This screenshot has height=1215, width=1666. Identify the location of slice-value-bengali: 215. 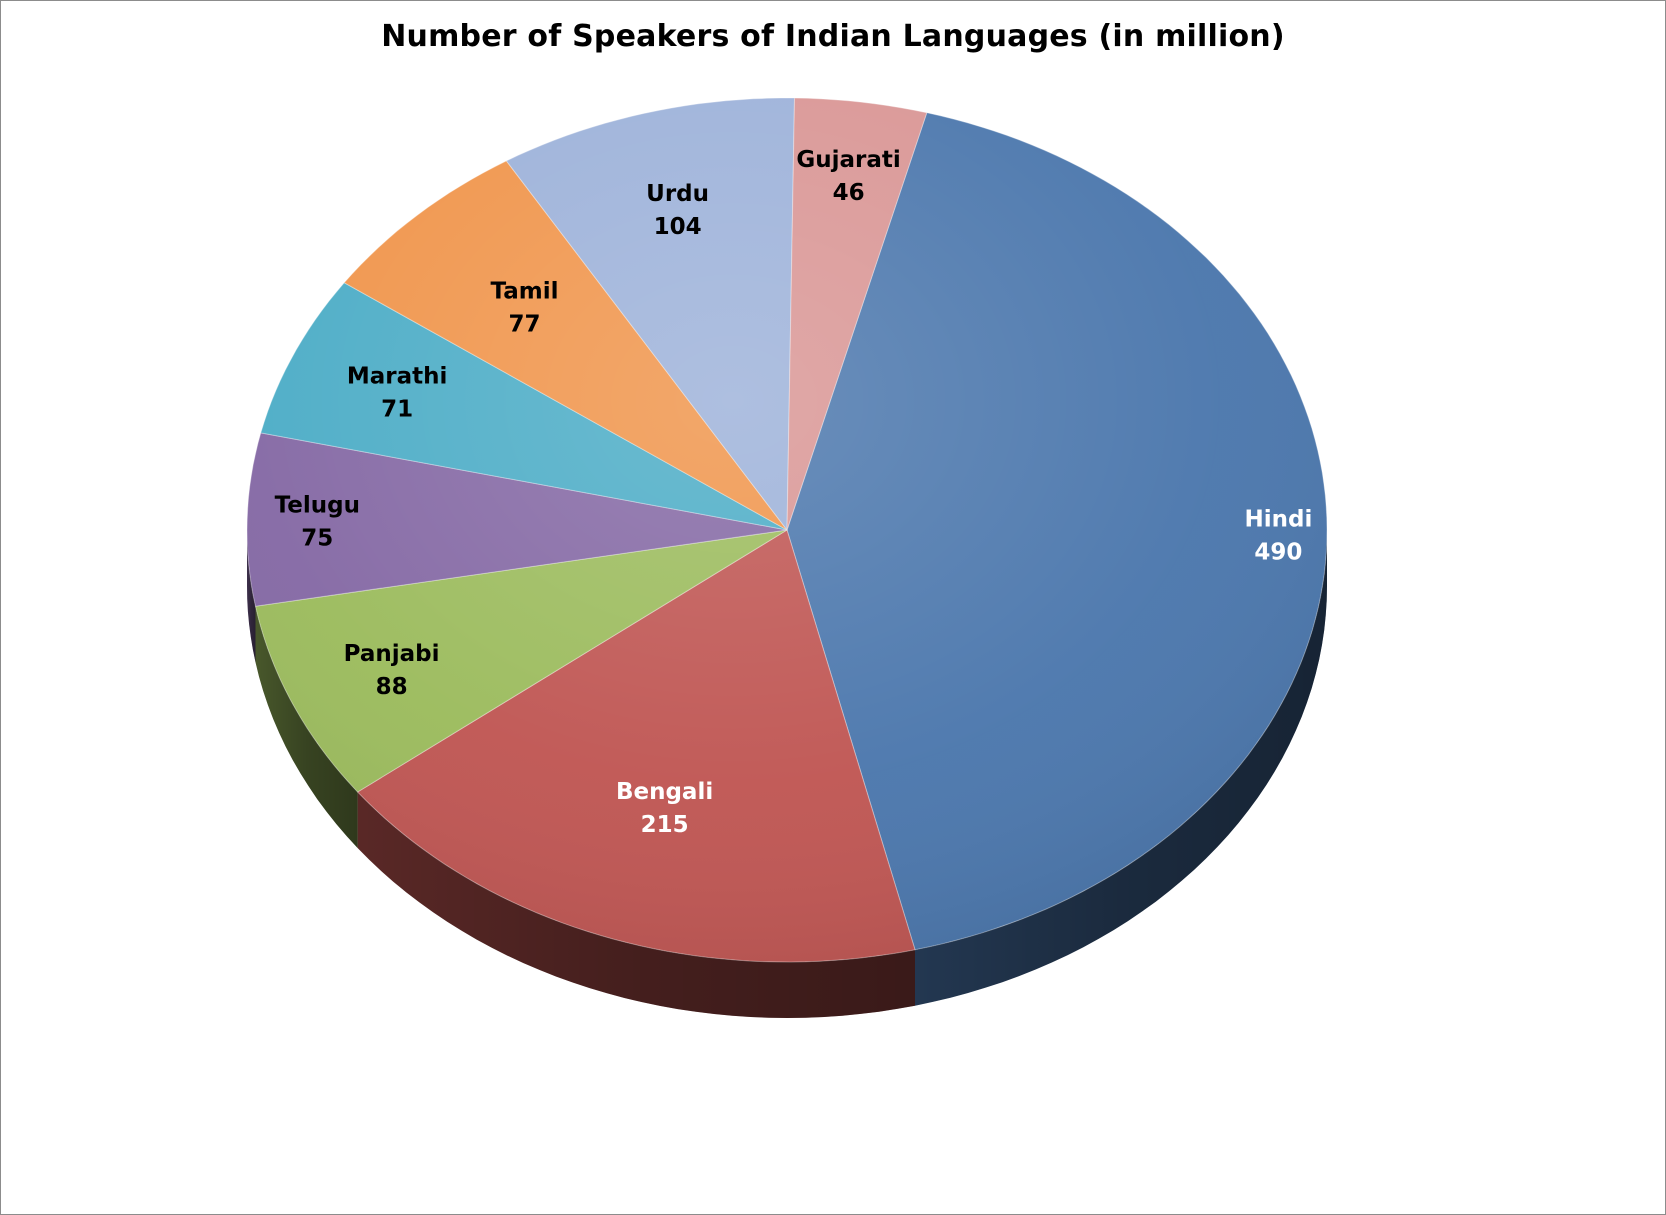
(665, 825).